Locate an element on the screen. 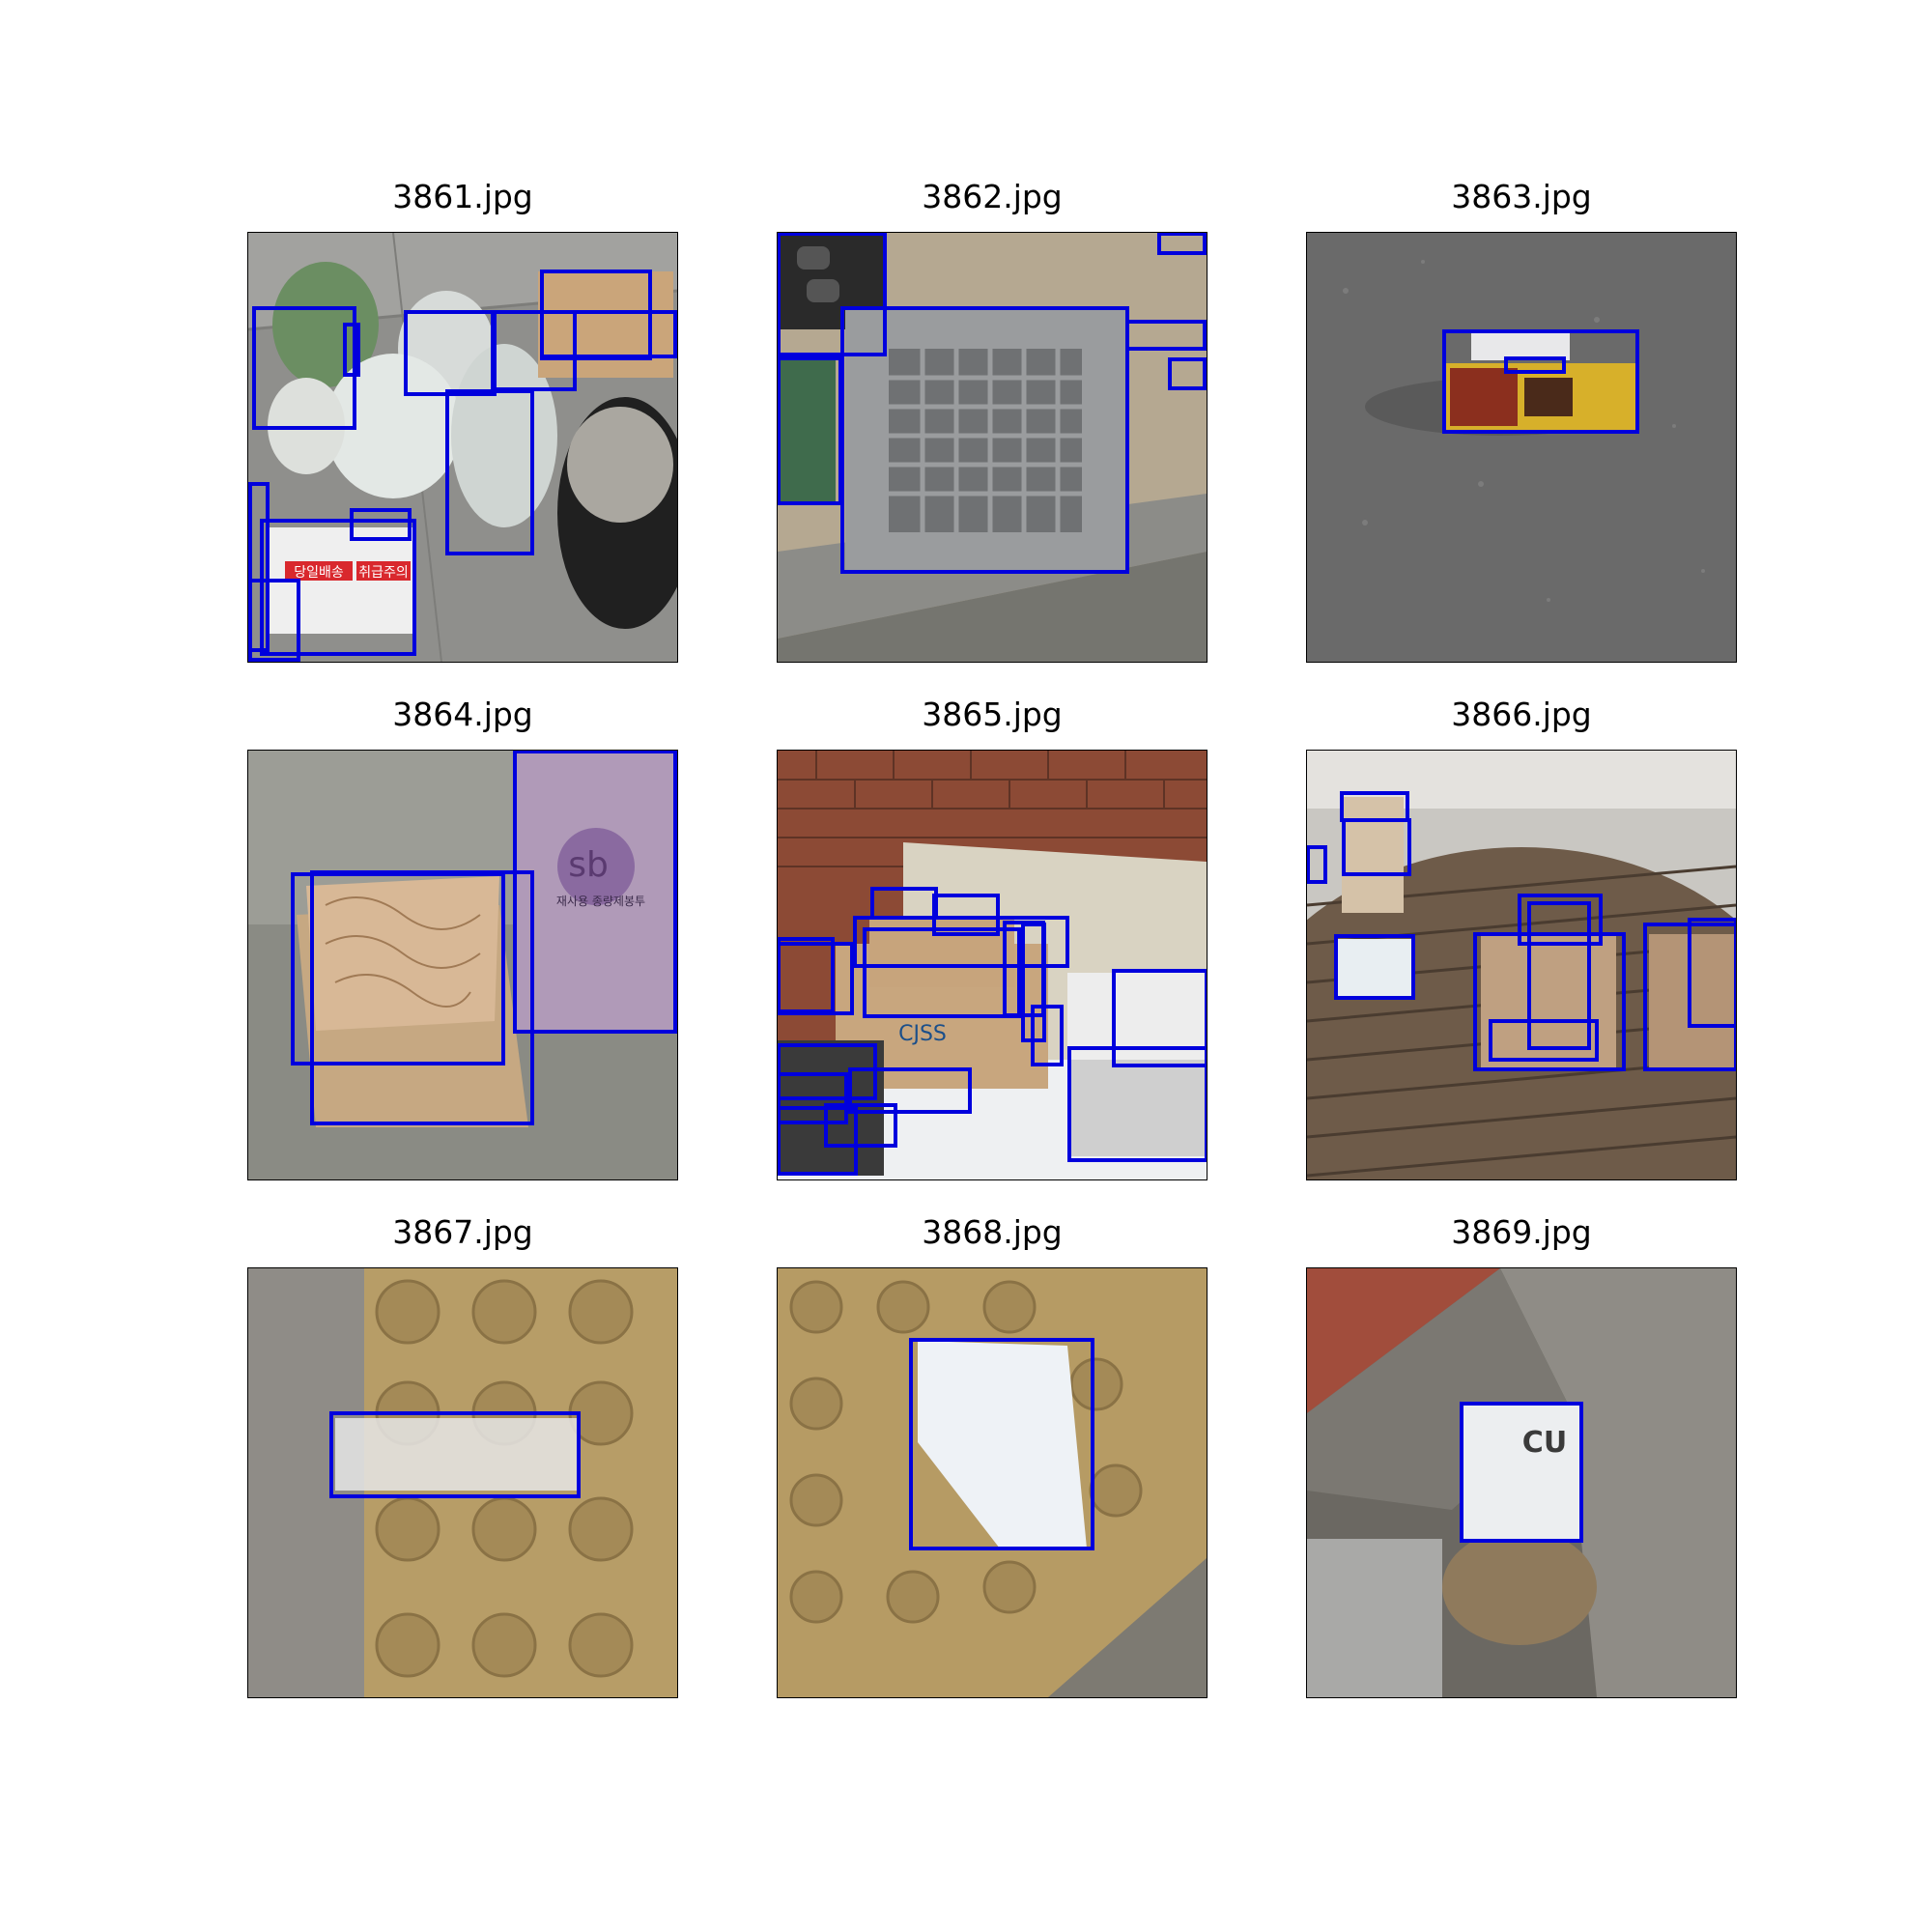  sign-text-1: 당일배송 is located at coordinates (319, 573).